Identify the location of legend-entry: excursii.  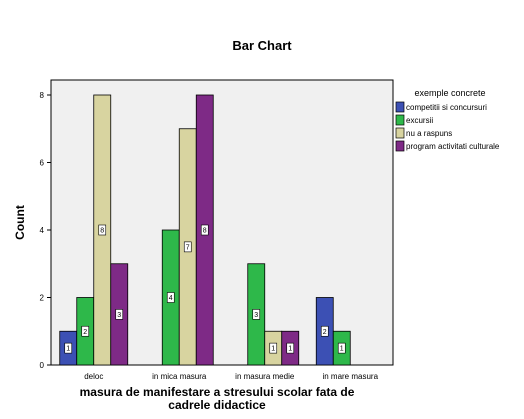
(419, 120).